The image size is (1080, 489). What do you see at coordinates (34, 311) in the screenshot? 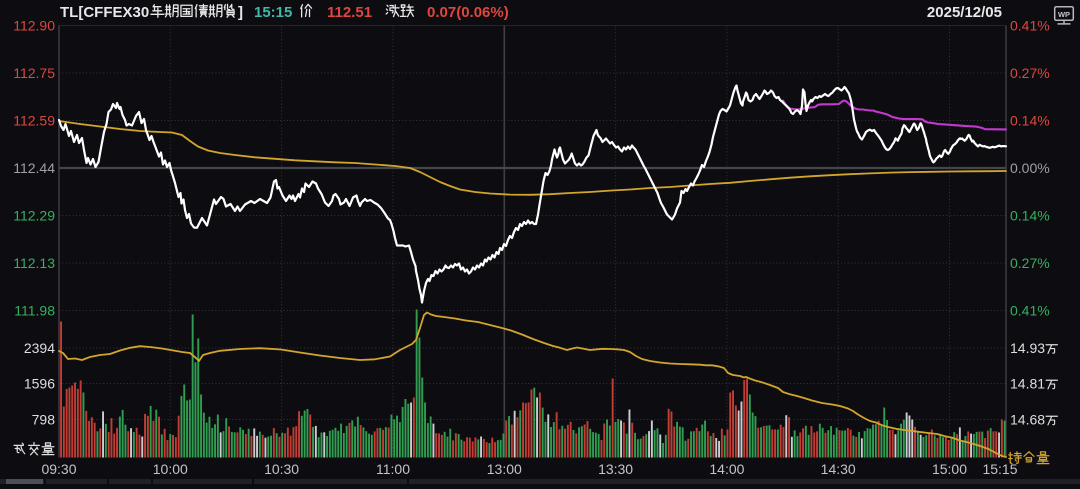
I see `svg-text: 111.98` at bounding box center [34, 311].